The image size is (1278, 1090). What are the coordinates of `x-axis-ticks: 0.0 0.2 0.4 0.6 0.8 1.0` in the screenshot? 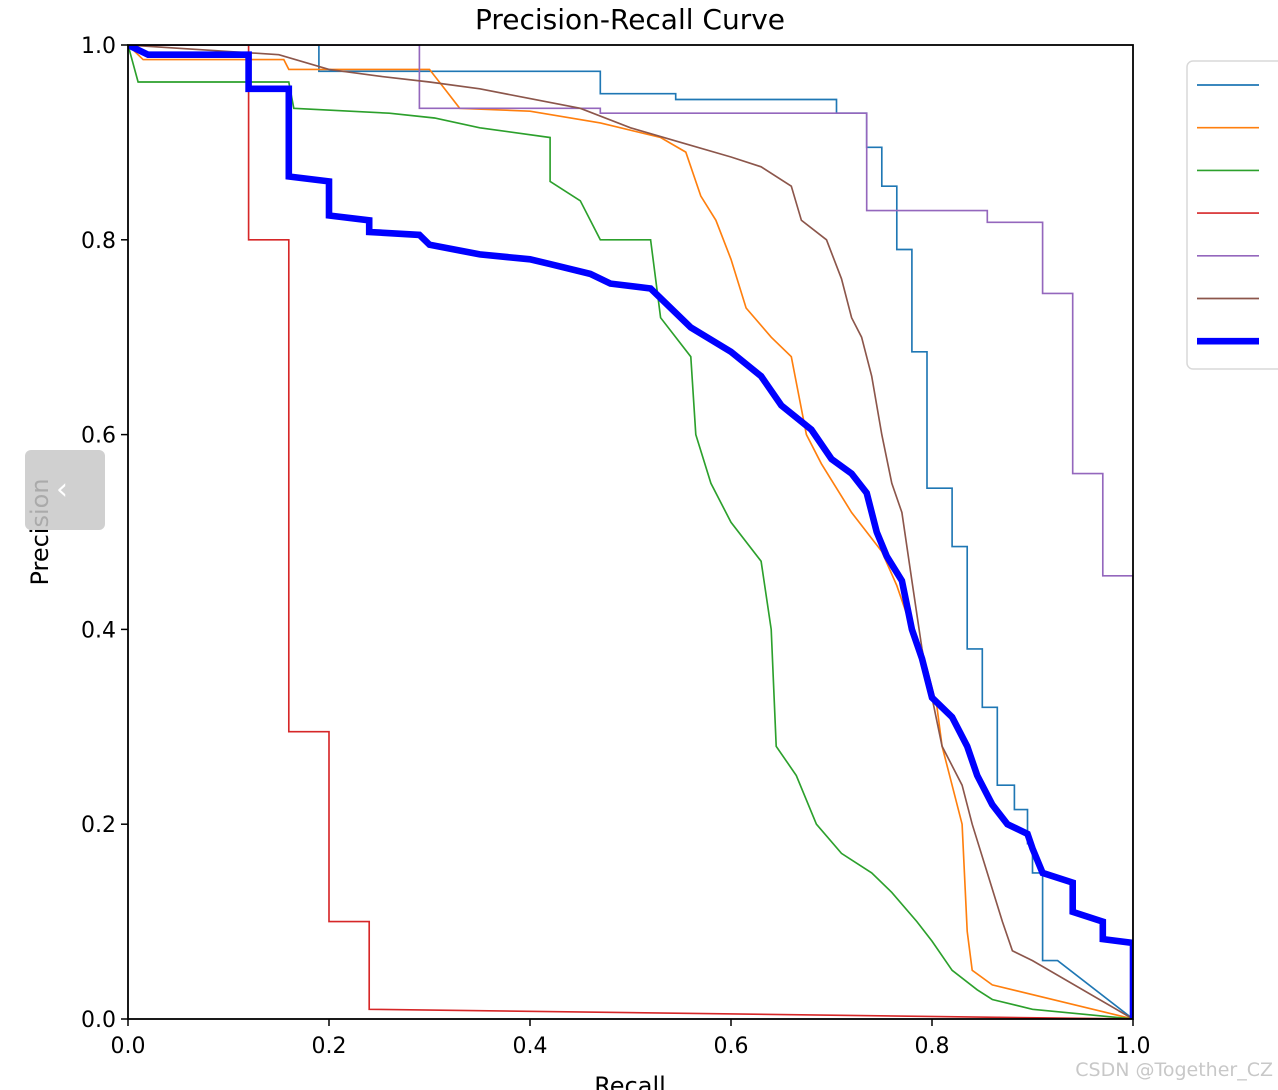 It's located at (631, 1039).